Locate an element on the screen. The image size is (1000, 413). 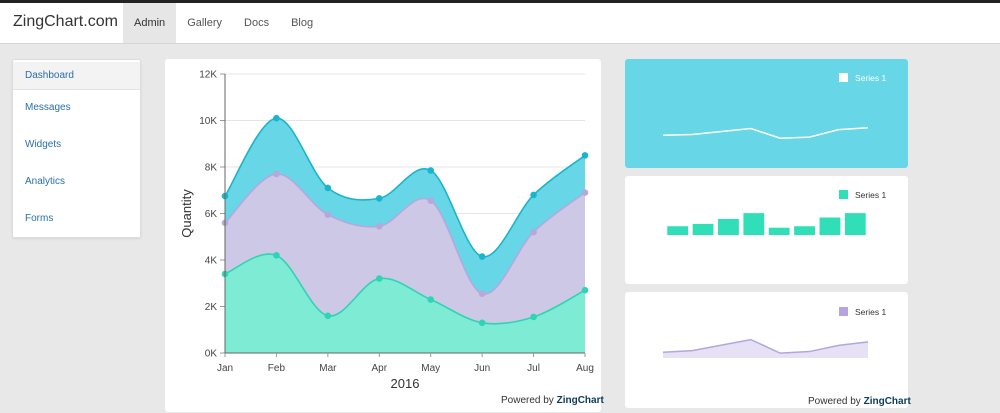
sparkline-area-chart: Series 1 is located at coordinates (766, 350).